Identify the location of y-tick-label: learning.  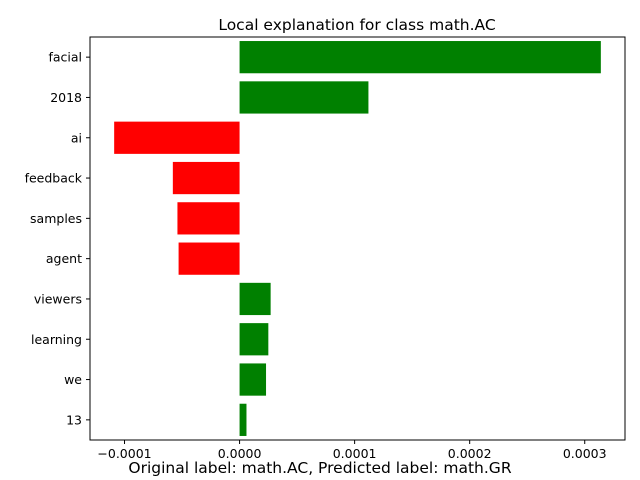
(56, 339).